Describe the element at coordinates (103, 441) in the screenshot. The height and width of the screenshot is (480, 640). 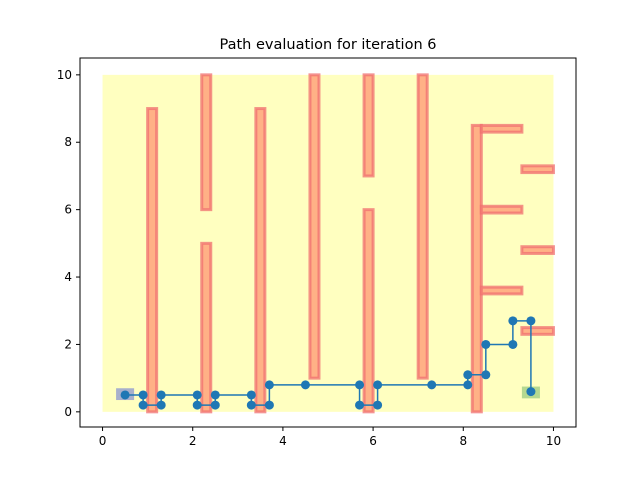
I see `x-tick-label: 0` at that location.